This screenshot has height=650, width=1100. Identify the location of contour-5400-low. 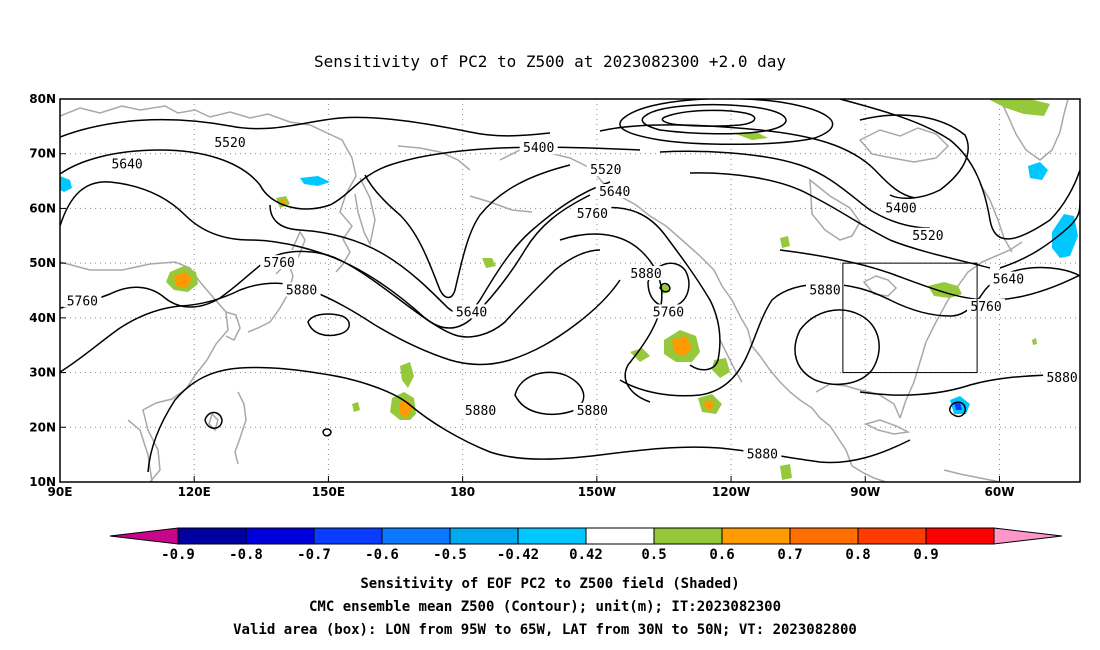
(726, 122).